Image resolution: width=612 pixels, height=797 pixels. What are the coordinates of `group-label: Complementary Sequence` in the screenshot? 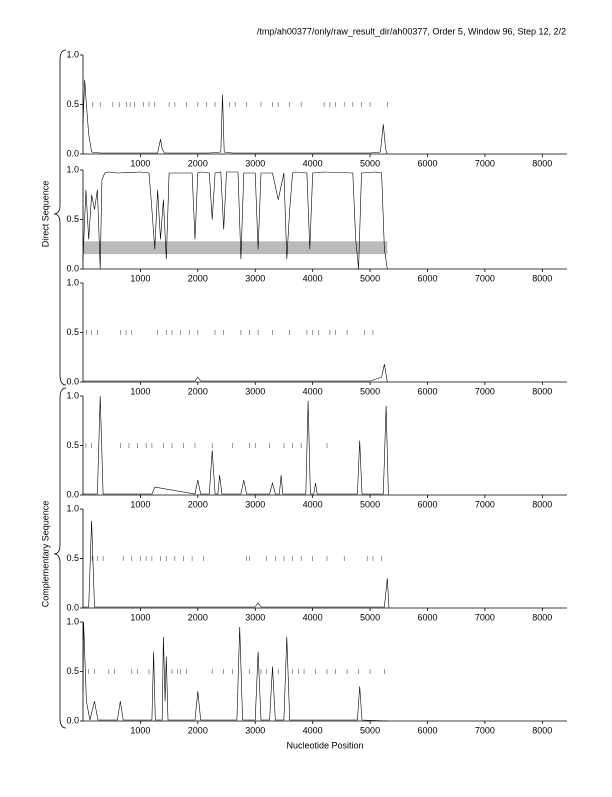 It's located at (45, 554).